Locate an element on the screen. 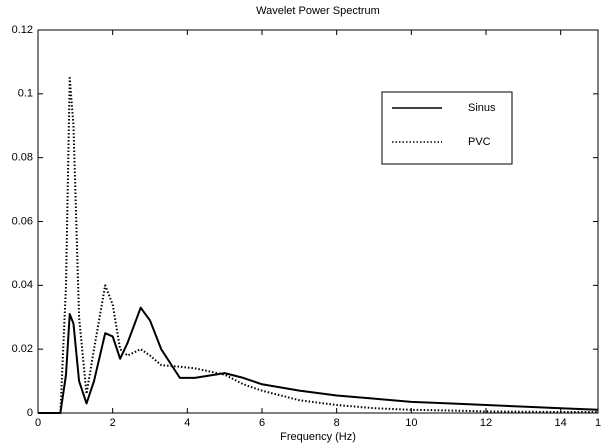 The width and height of the screenshot is (603, 446). y-tick-label: 0.02 is located at coordinates (22, 349).